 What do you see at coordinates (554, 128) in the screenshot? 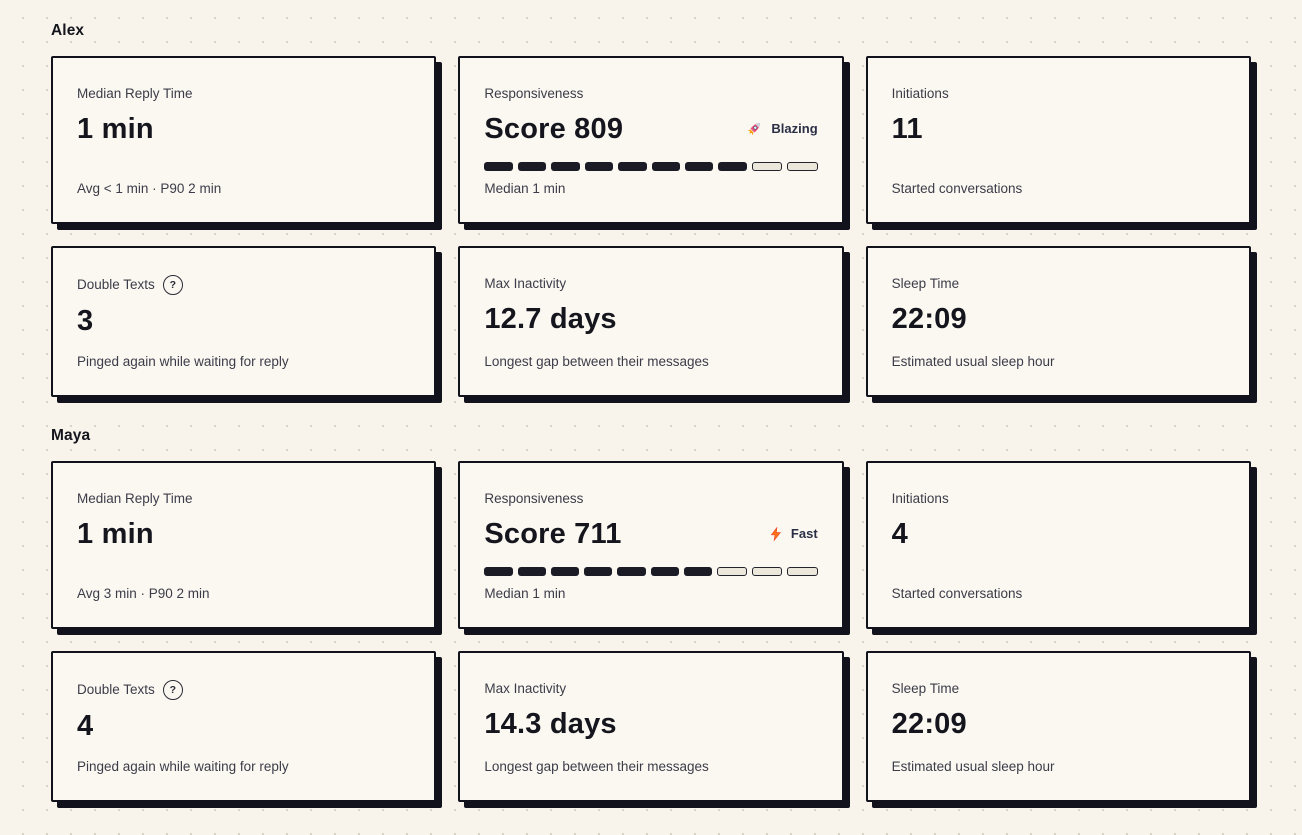
I see `score-value: Score 809` at bounding box center [554, 128].